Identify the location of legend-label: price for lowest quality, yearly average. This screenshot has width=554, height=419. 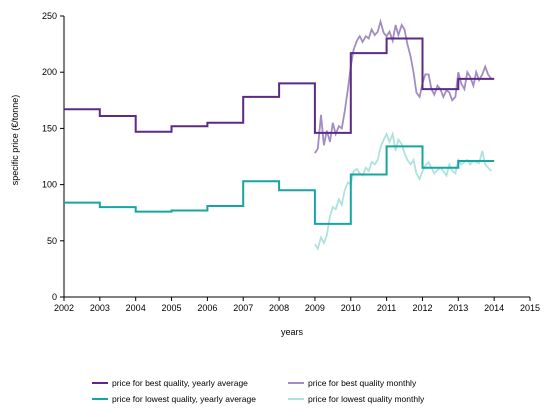
(184, 399).